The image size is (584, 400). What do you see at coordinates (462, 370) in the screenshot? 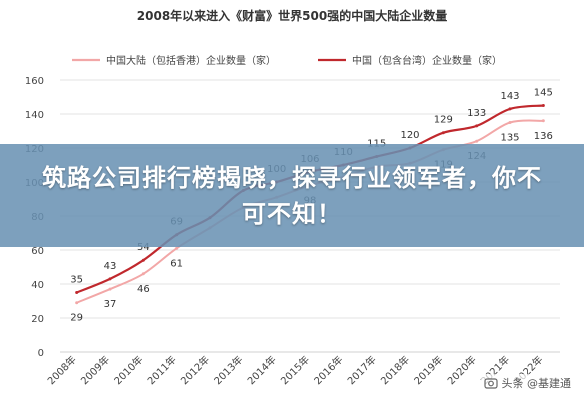
I see `x-tick-label: 2020年` at bounding box center [462, 370].